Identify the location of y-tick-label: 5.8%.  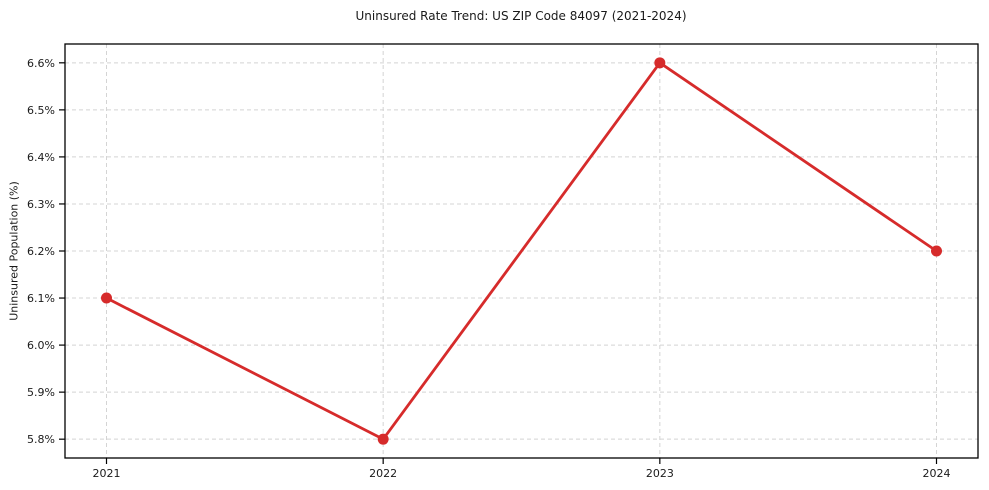
(41, 439).